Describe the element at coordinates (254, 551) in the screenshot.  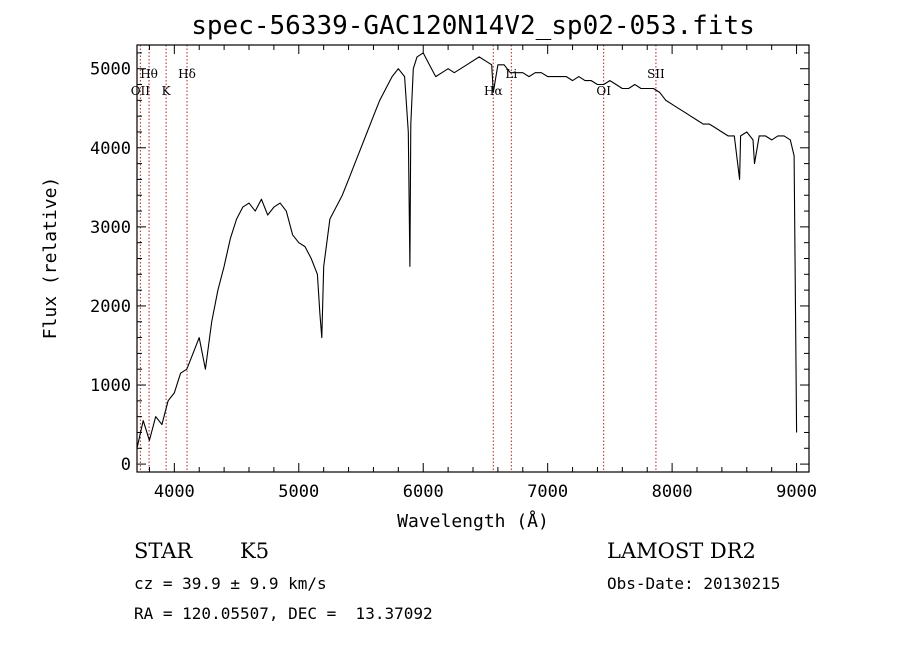
I see `spectral-subclass: K5` at that location.